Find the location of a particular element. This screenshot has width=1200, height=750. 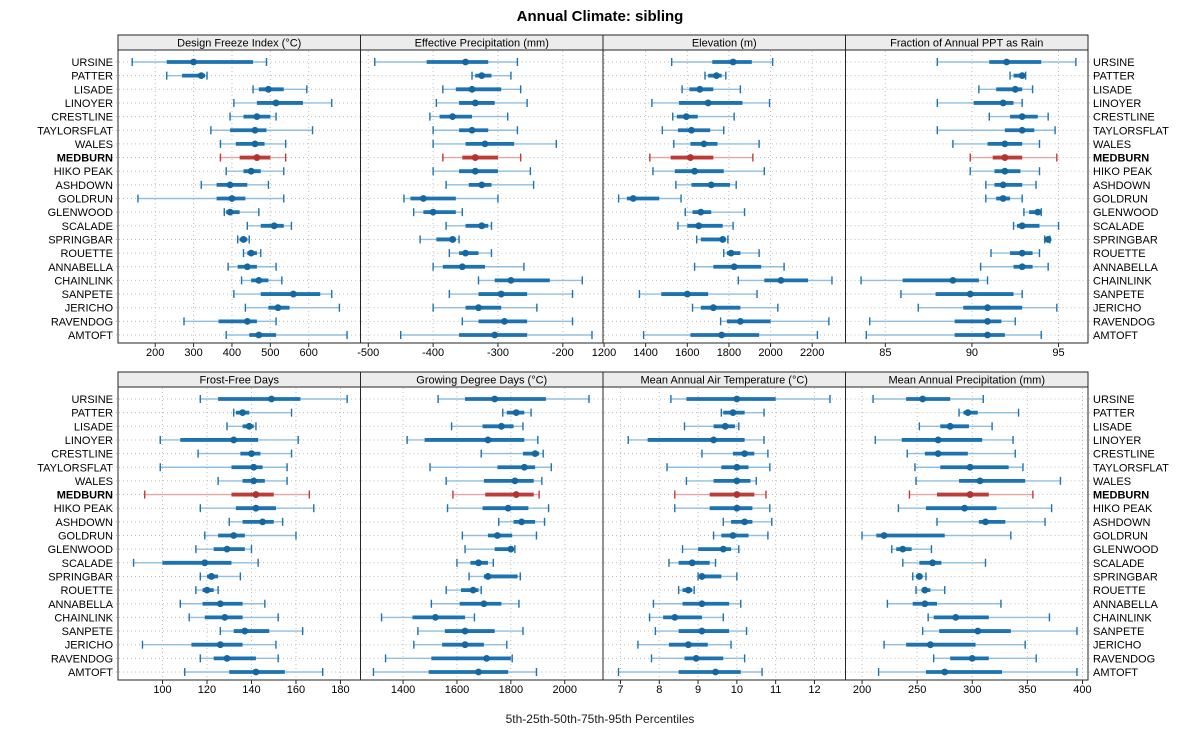

panel-title: Mean Annual Air Temperature (°C) is located at coordinates (724, 381).